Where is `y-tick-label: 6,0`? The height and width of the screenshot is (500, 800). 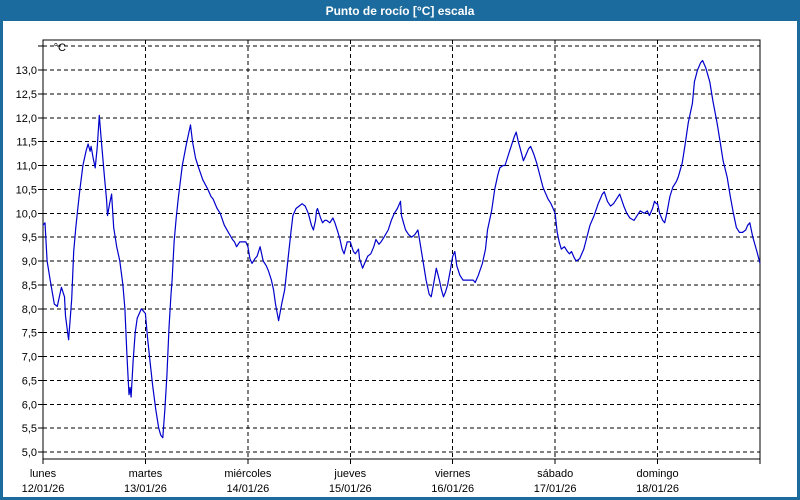 y-tick-label: 6,0 is located at coordinates (29, 405).